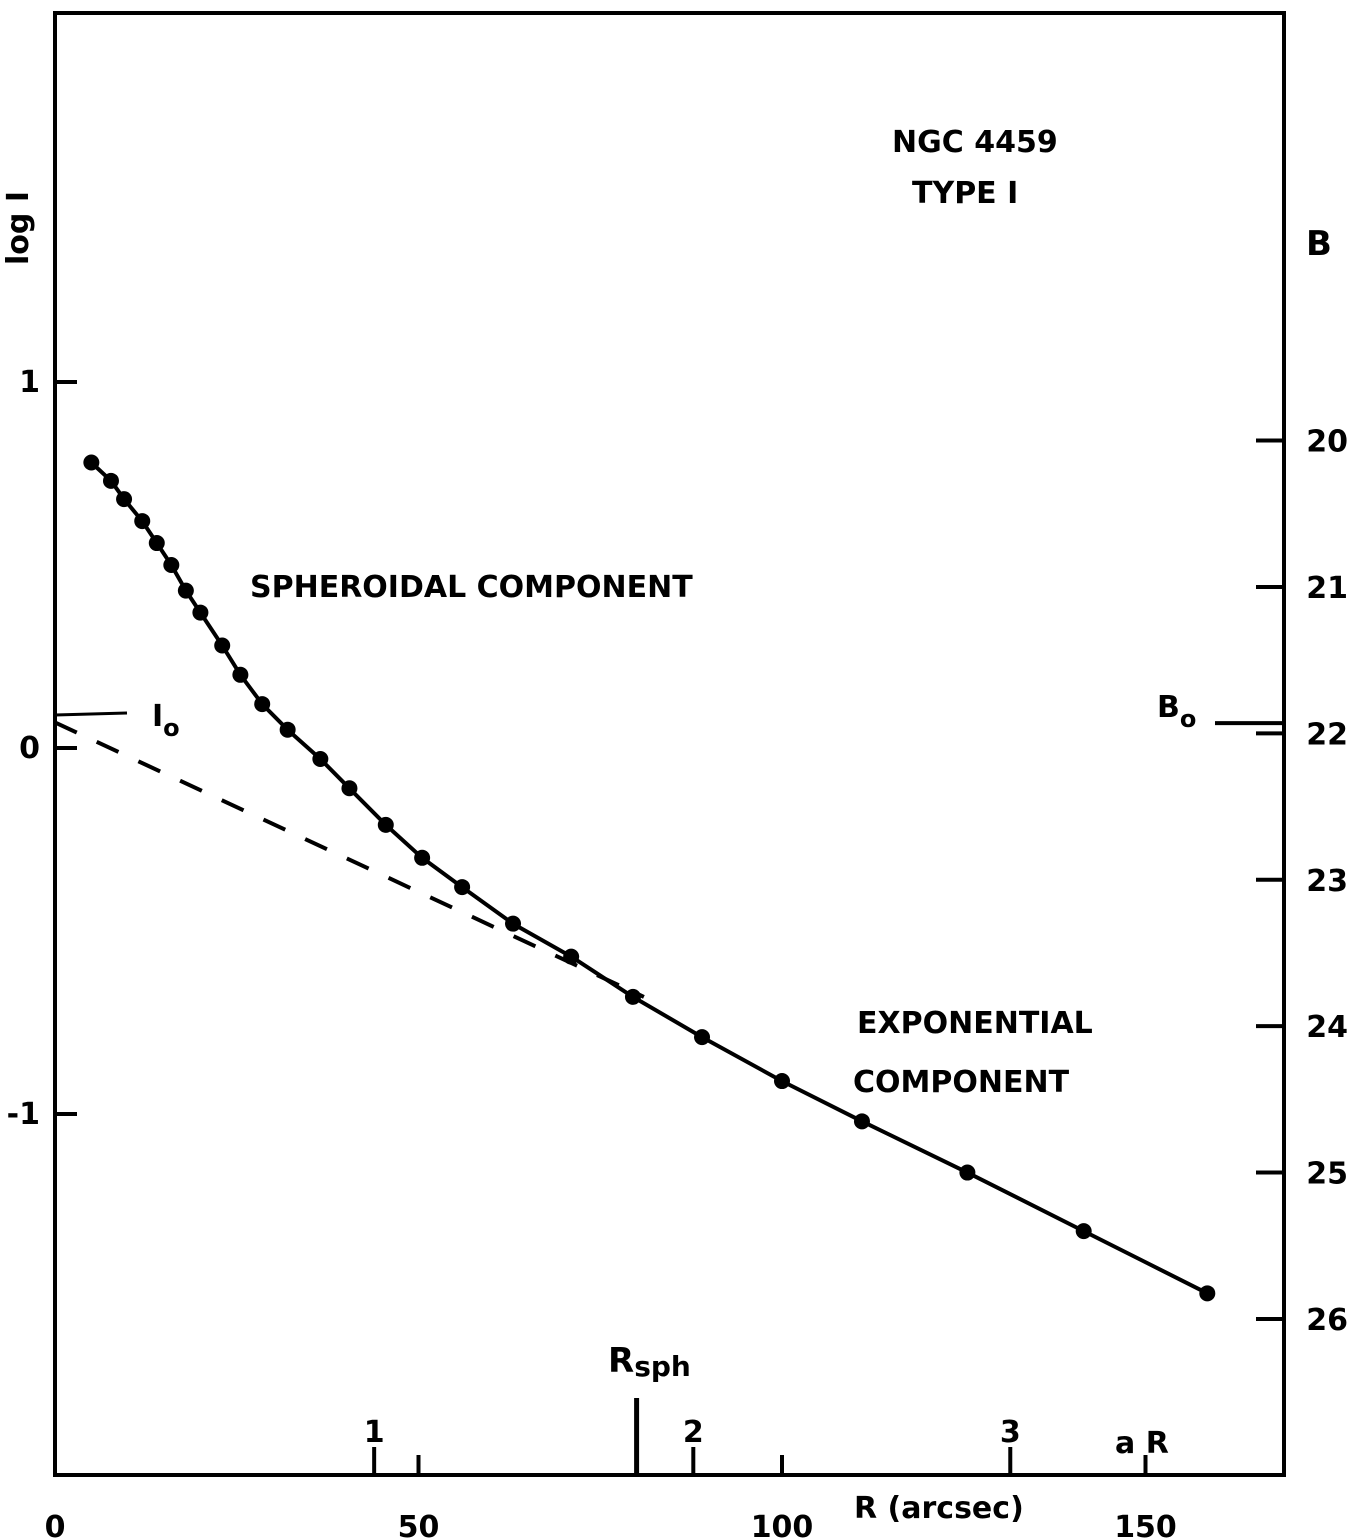  Describe the element at coordinates (349, 859) in the screenshot. I see `exponential-dashed-line` at that location.